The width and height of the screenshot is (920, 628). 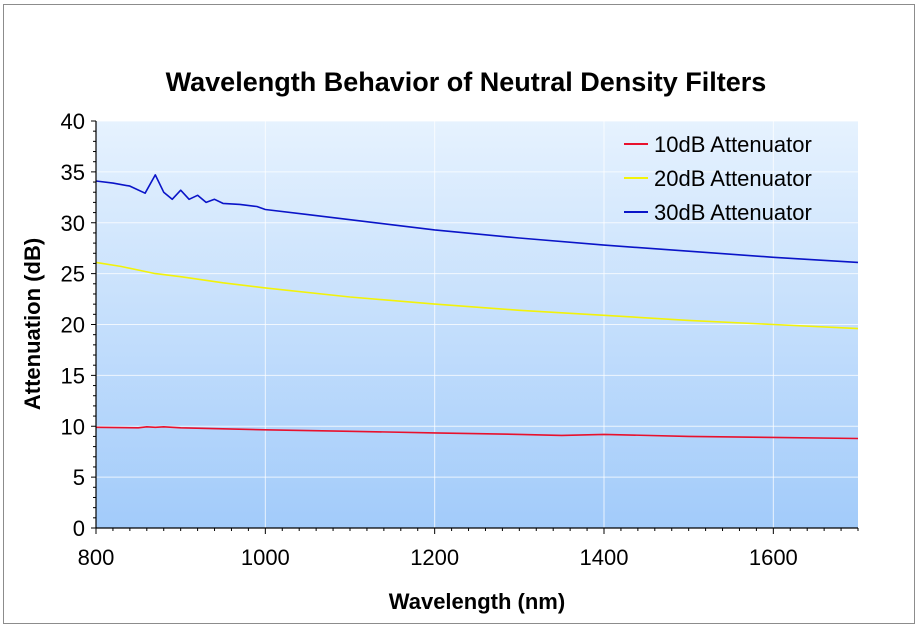 What do you see at coordinates (73, 375) in the screenshot?
I see `y-tick-label: 15` at bounding box center [73, 375].